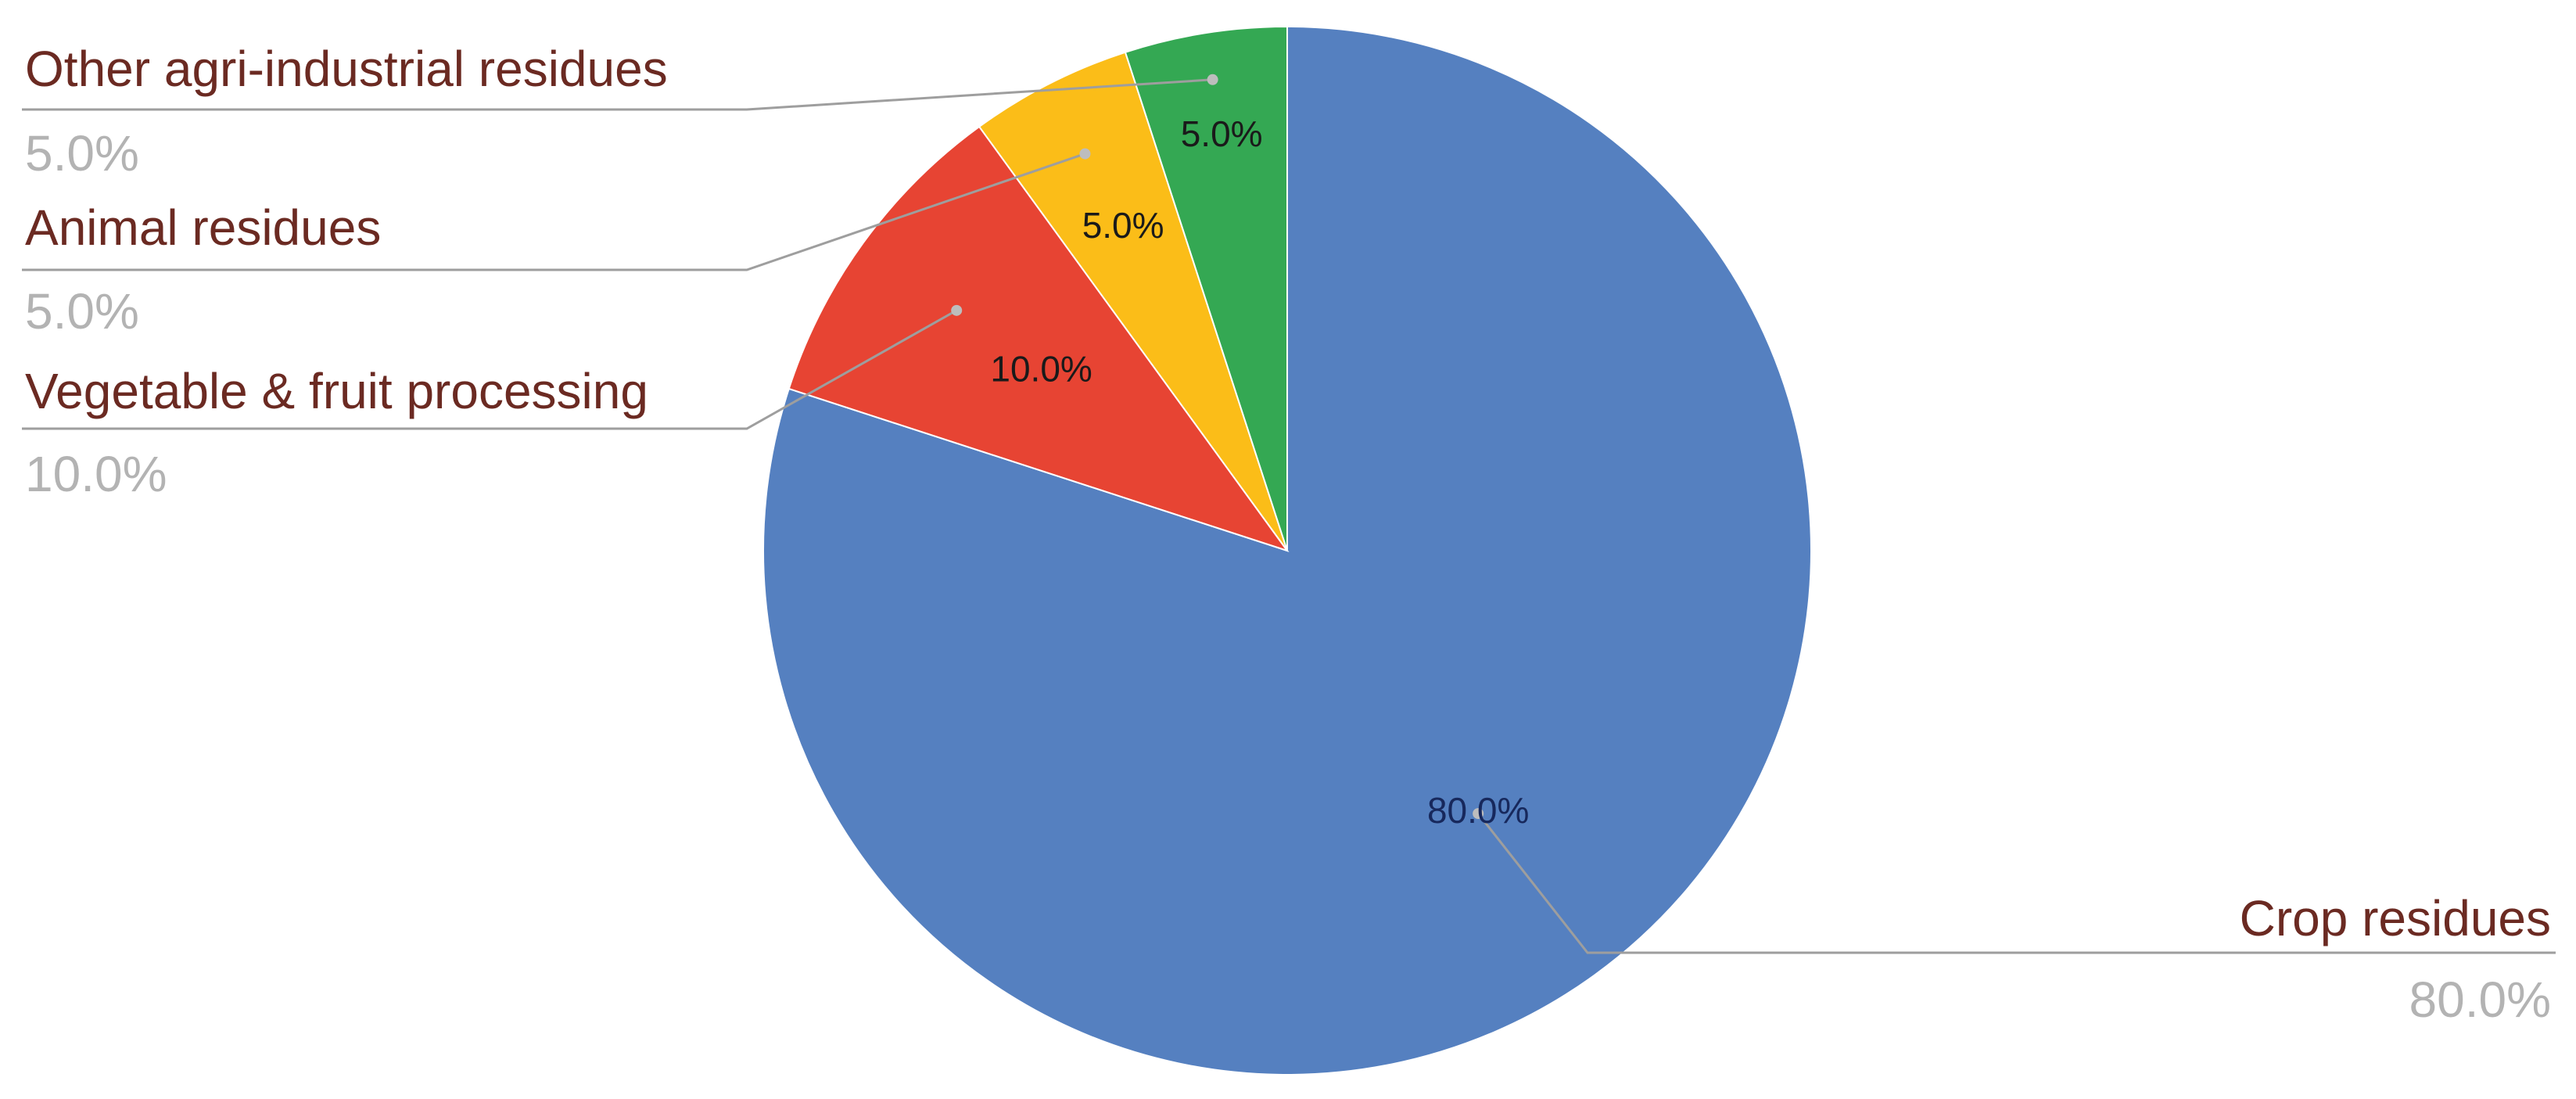 This screenshot has width=2576, height=1099. I want to click on leader-dot-animal-residues, so click(1085, 154).